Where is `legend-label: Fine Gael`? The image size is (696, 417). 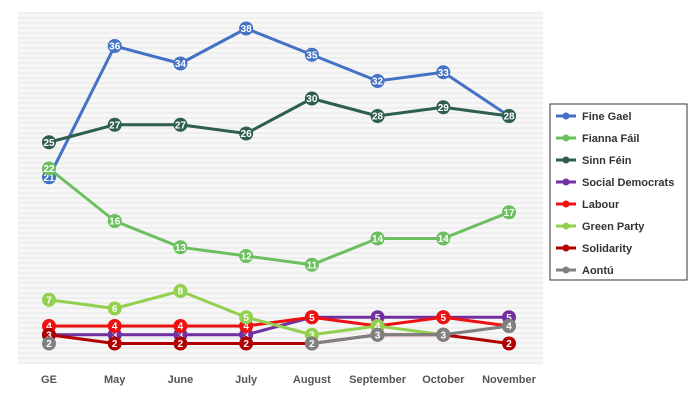 legend-label: Fine Gael is located at coordinates (607, 117).